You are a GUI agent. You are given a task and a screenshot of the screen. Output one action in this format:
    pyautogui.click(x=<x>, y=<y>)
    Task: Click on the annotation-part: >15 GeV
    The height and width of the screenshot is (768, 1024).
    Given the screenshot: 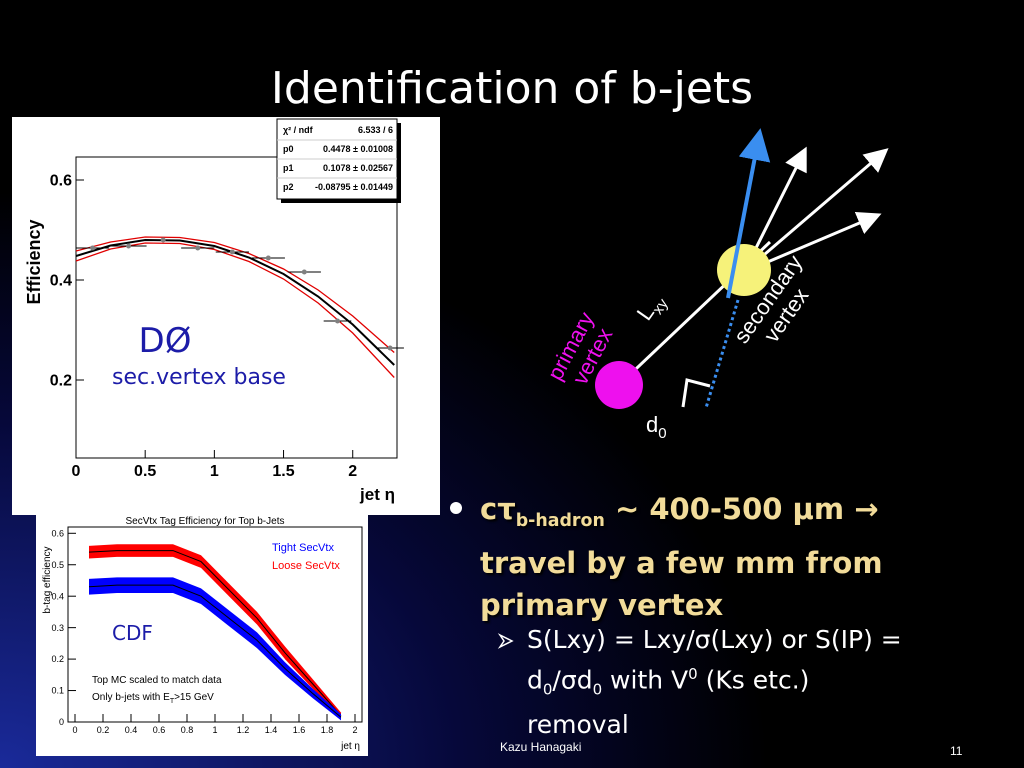 What is the action you would take?
    pyautogui.click(x=194, y=697)
    